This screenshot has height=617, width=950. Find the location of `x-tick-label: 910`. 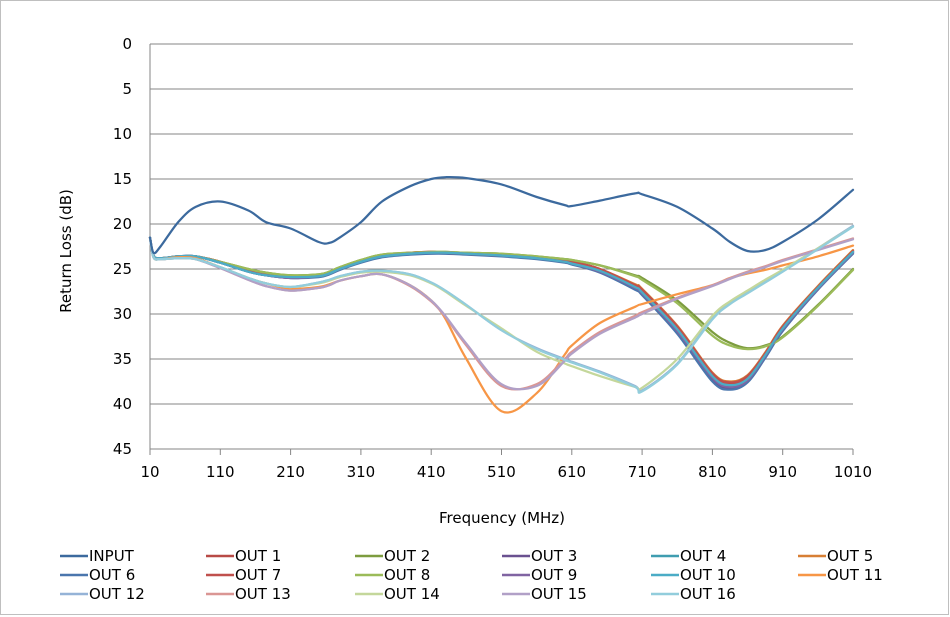

x-tick-label: 910 is located at coordinates (782, 472).